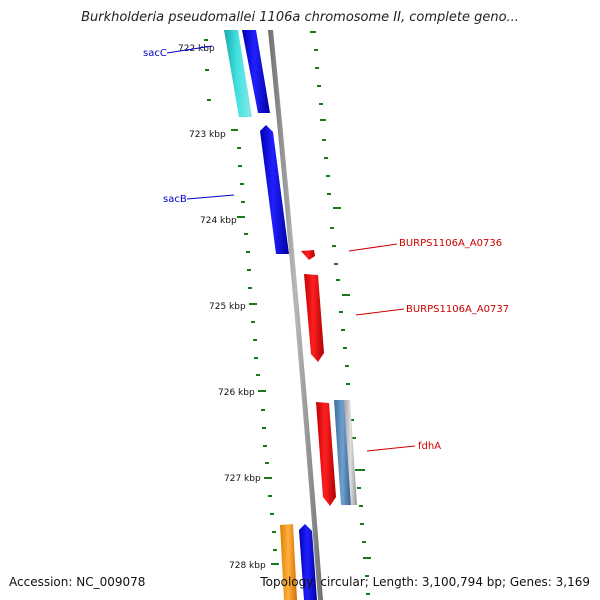  I want to click on accession-text: Accession: NC_009078, so click(77, 582).